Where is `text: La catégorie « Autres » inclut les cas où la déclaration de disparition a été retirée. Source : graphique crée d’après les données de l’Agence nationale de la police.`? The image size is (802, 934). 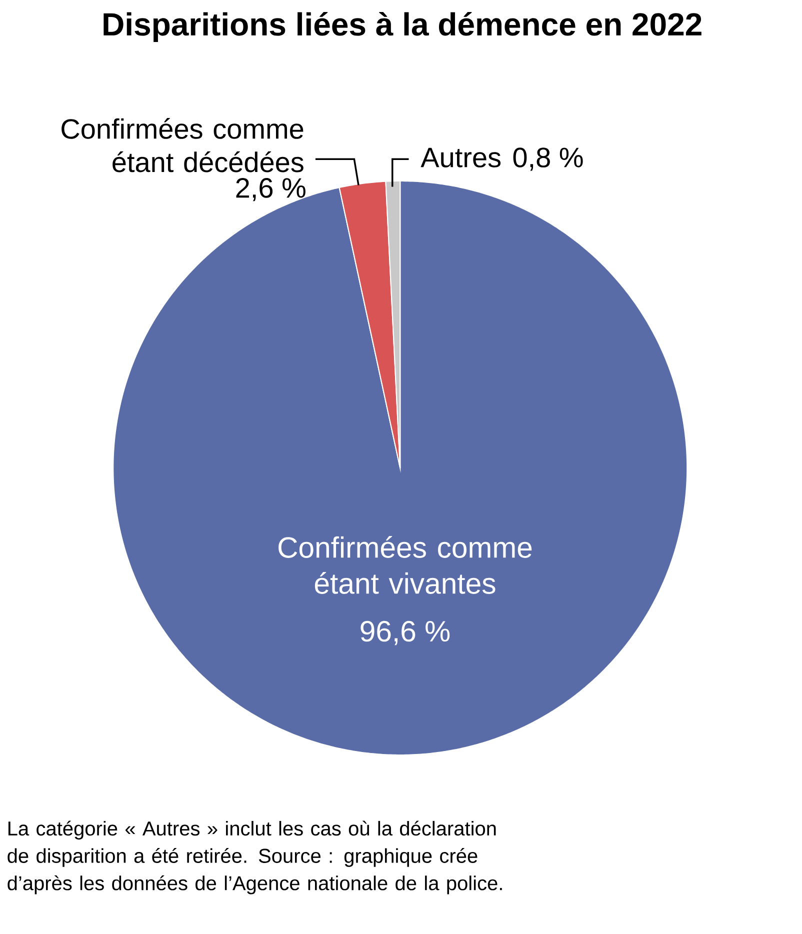 text: La catégorie « Autres » inclut les cas où la déclaration de disparition a été retirée. Source : graphique crée d’après les données de l’Agence nationale de la police. is located at coordinates (255, 857).